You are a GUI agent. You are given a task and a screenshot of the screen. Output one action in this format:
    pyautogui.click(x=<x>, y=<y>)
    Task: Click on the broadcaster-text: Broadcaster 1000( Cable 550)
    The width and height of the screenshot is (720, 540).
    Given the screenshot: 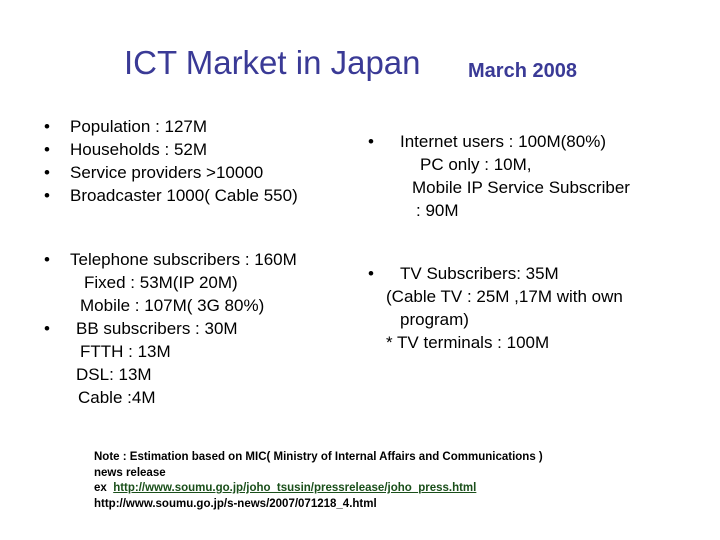 What is the action you would take?
    pyautogui.click(x=184, y=195)
    